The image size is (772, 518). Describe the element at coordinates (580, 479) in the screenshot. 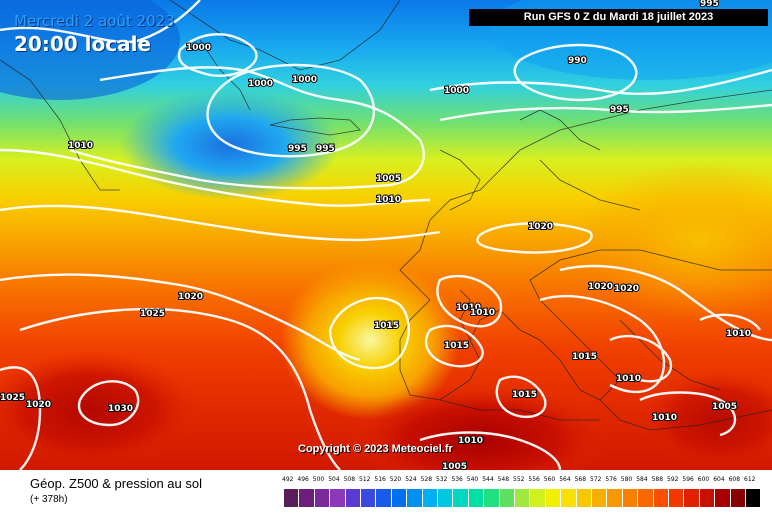

I see `scale-label: 568` at that location.